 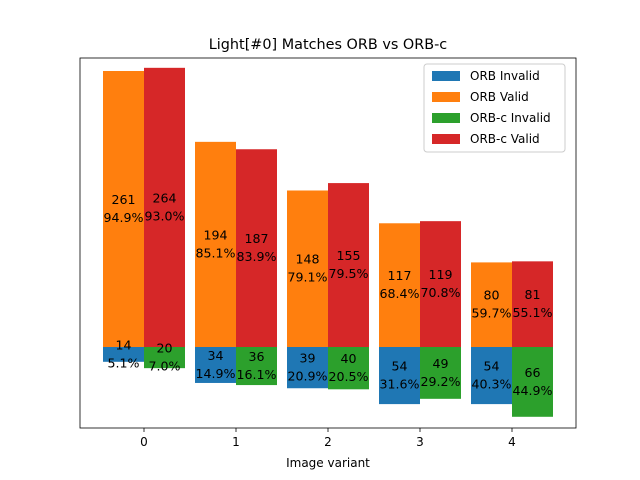 I want to click on legend-label-orb-c-invalid: ORB-c Invalid, so click(x=510, y=118).